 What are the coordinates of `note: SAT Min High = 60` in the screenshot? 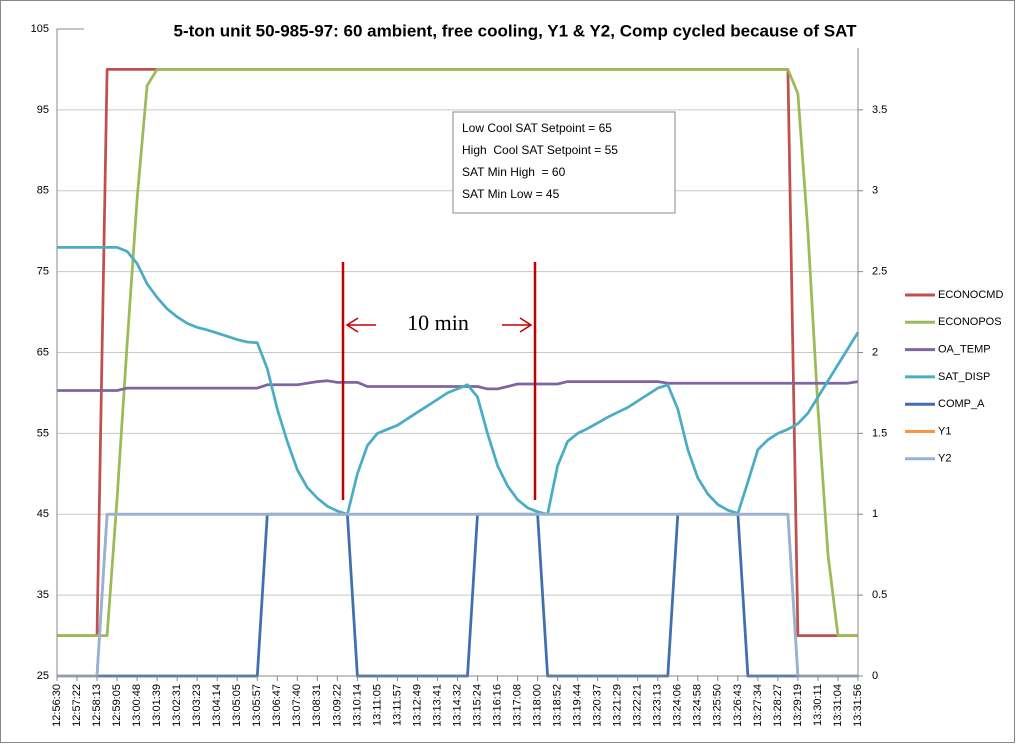 It's located at (514, 172).